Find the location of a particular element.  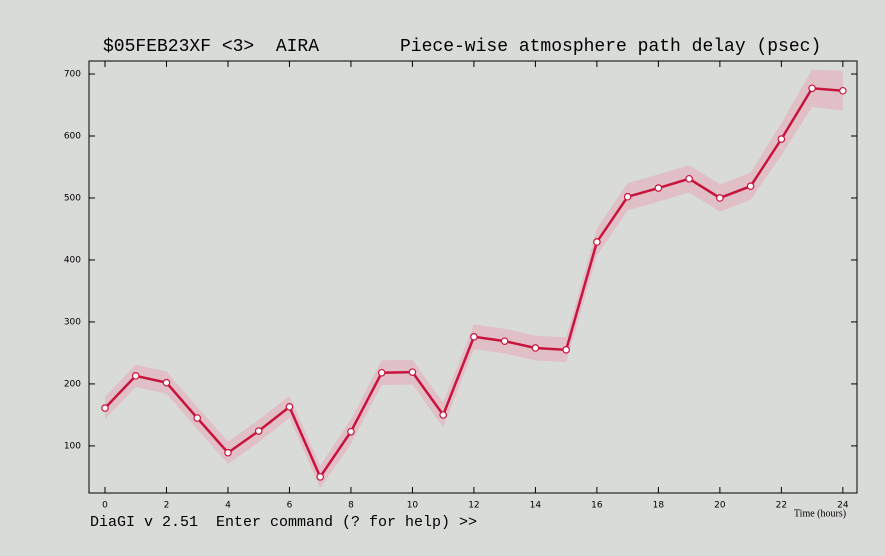

y-tick-label: 600 is located at coordinates (72, 136).